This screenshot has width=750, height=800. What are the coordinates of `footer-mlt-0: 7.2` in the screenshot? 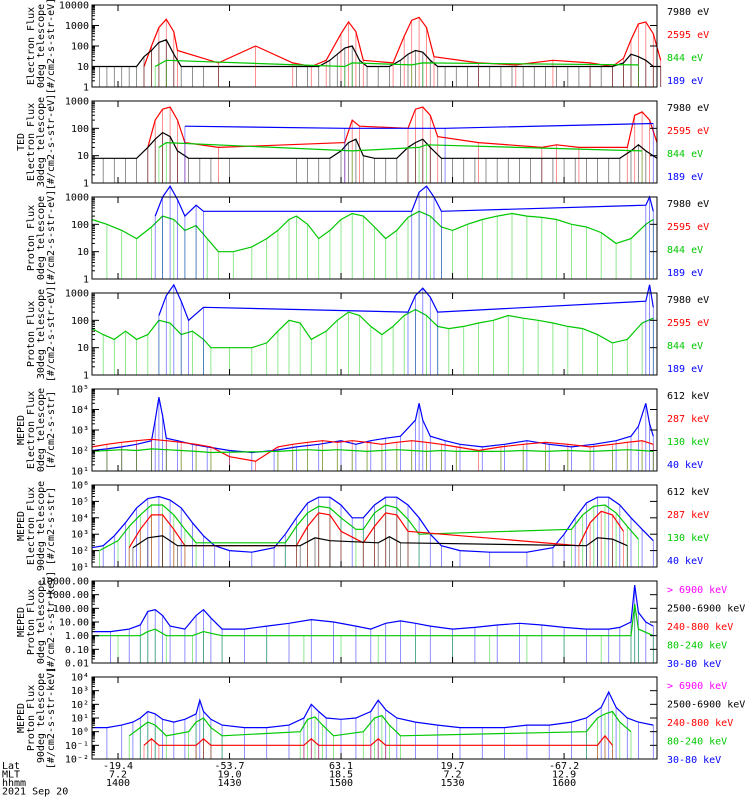 It's located at (118, 775).